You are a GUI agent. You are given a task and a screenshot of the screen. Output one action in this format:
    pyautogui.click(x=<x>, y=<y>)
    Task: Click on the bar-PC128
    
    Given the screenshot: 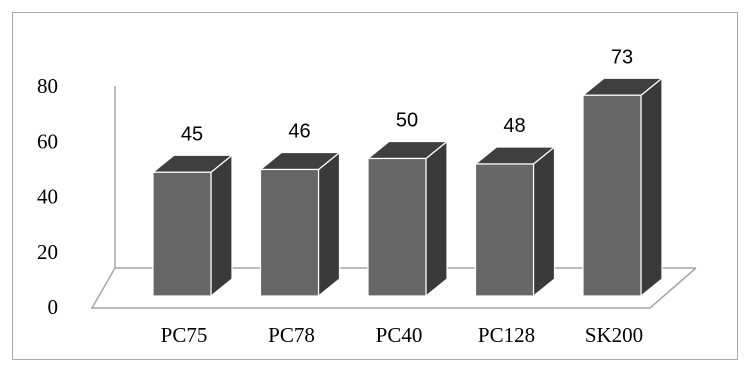 What is the action you would take?
    pyautogui.click(x=515, y=221)
    